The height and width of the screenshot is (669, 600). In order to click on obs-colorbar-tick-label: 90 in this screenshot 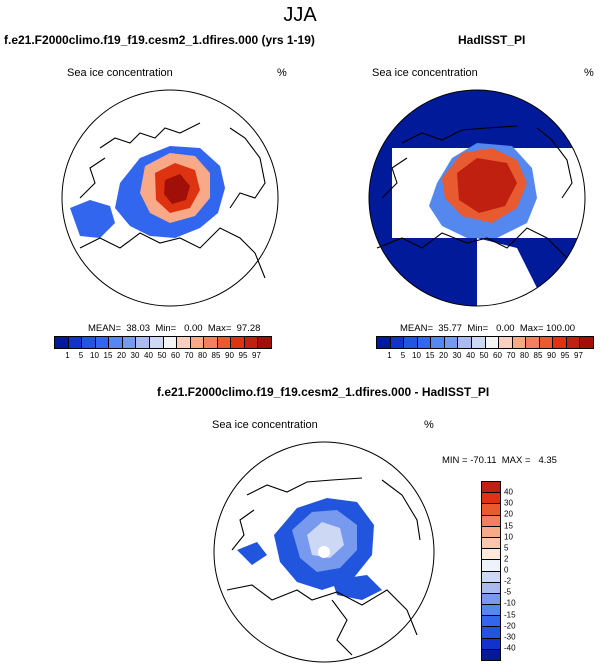, I will do `click(551, 355)`.